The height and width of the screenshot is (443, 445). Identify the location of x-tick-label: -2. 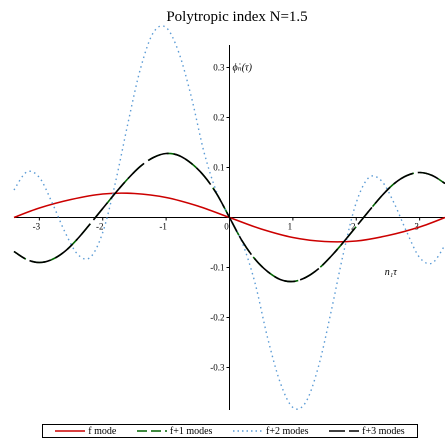
(100, 227).